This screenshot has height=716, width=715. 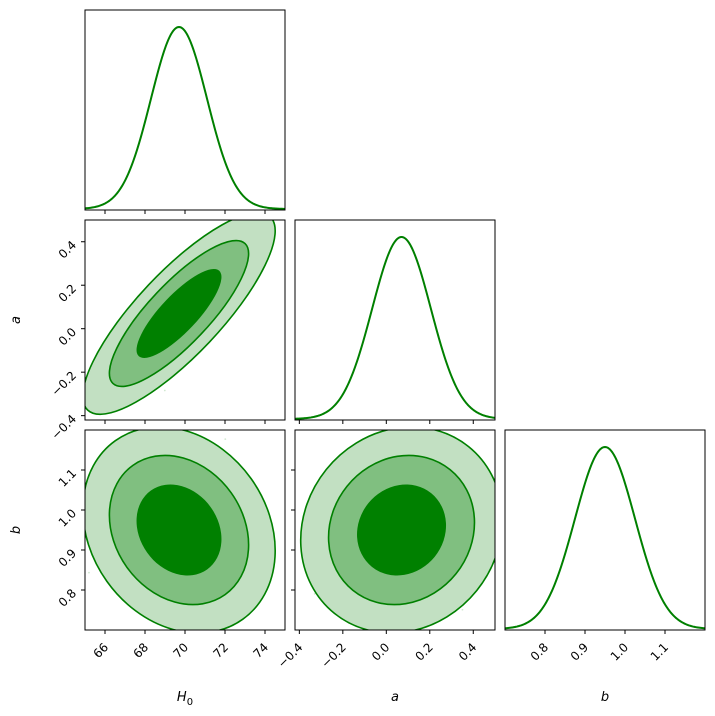 What do you see at coordinates (16, 320) in the screenshot?
I see `y-axis-label-a: a` at bounding box center [16, 320].